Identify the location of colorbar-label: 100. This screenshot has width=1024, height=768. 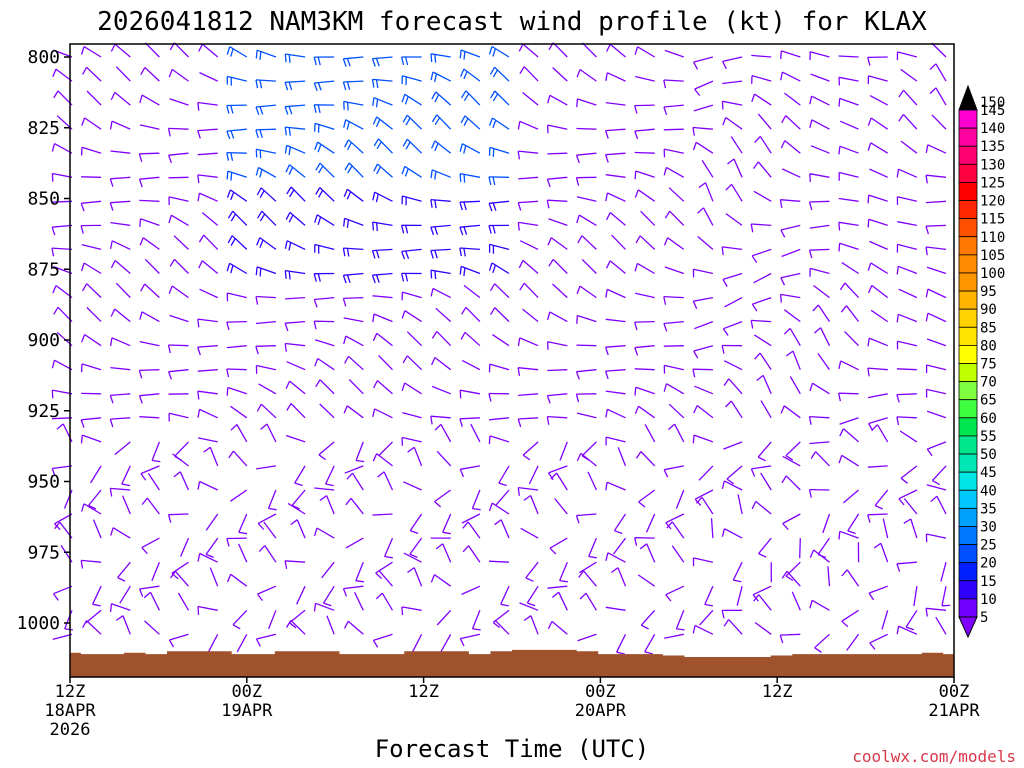
(992, 274).